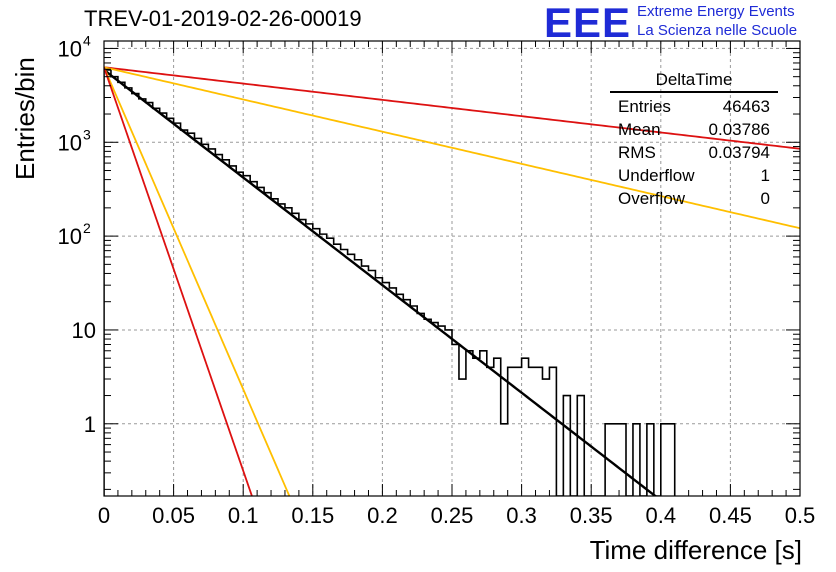 The image size is (836, 572). I want to click on x-tick-label: 0.15, so click(312, 515).